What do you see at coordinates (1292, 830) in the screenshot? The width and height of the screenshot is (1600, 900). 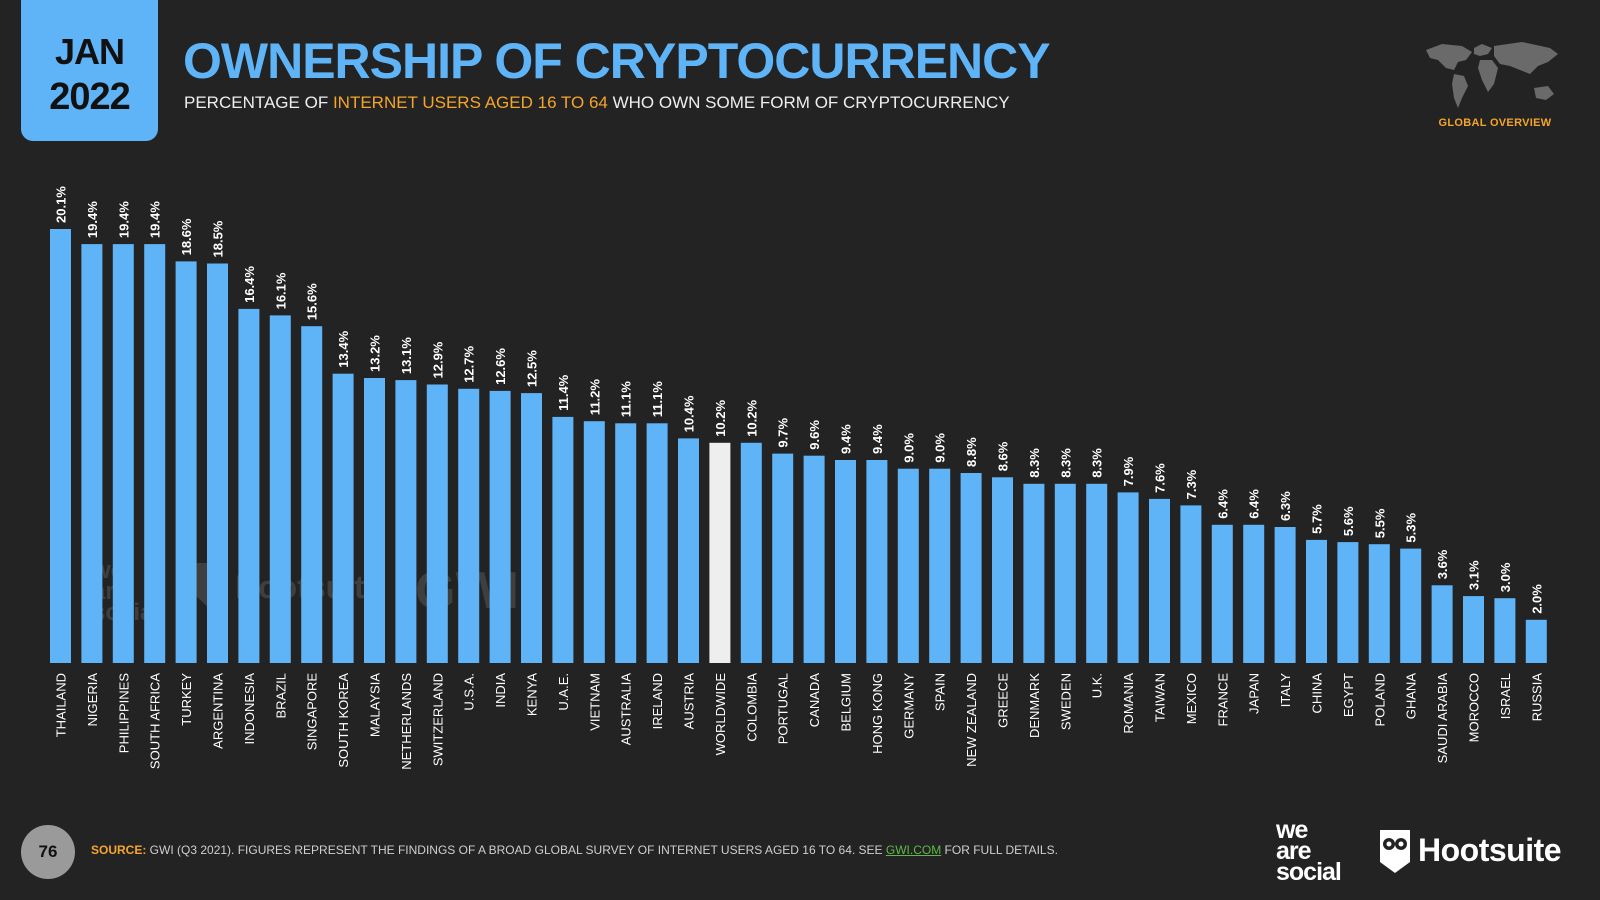 I see `logo-we-text: we` at bounding box center [1292, 830].